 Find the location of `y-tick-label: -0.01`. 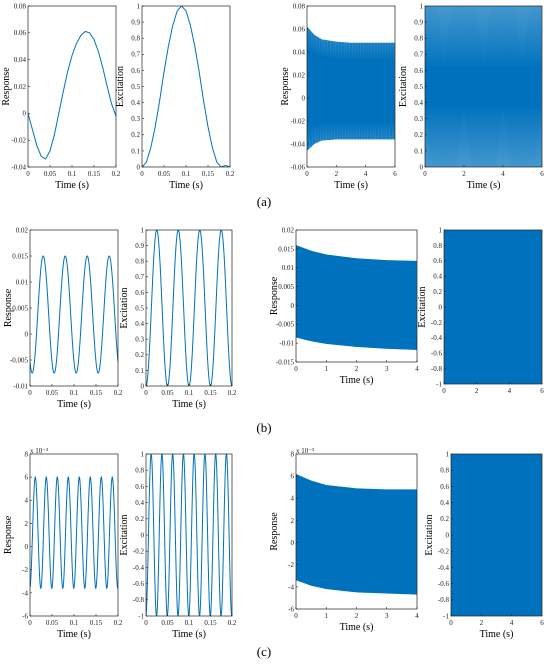

y-tick-label: -0.01 is located at coordinates (20, 386).